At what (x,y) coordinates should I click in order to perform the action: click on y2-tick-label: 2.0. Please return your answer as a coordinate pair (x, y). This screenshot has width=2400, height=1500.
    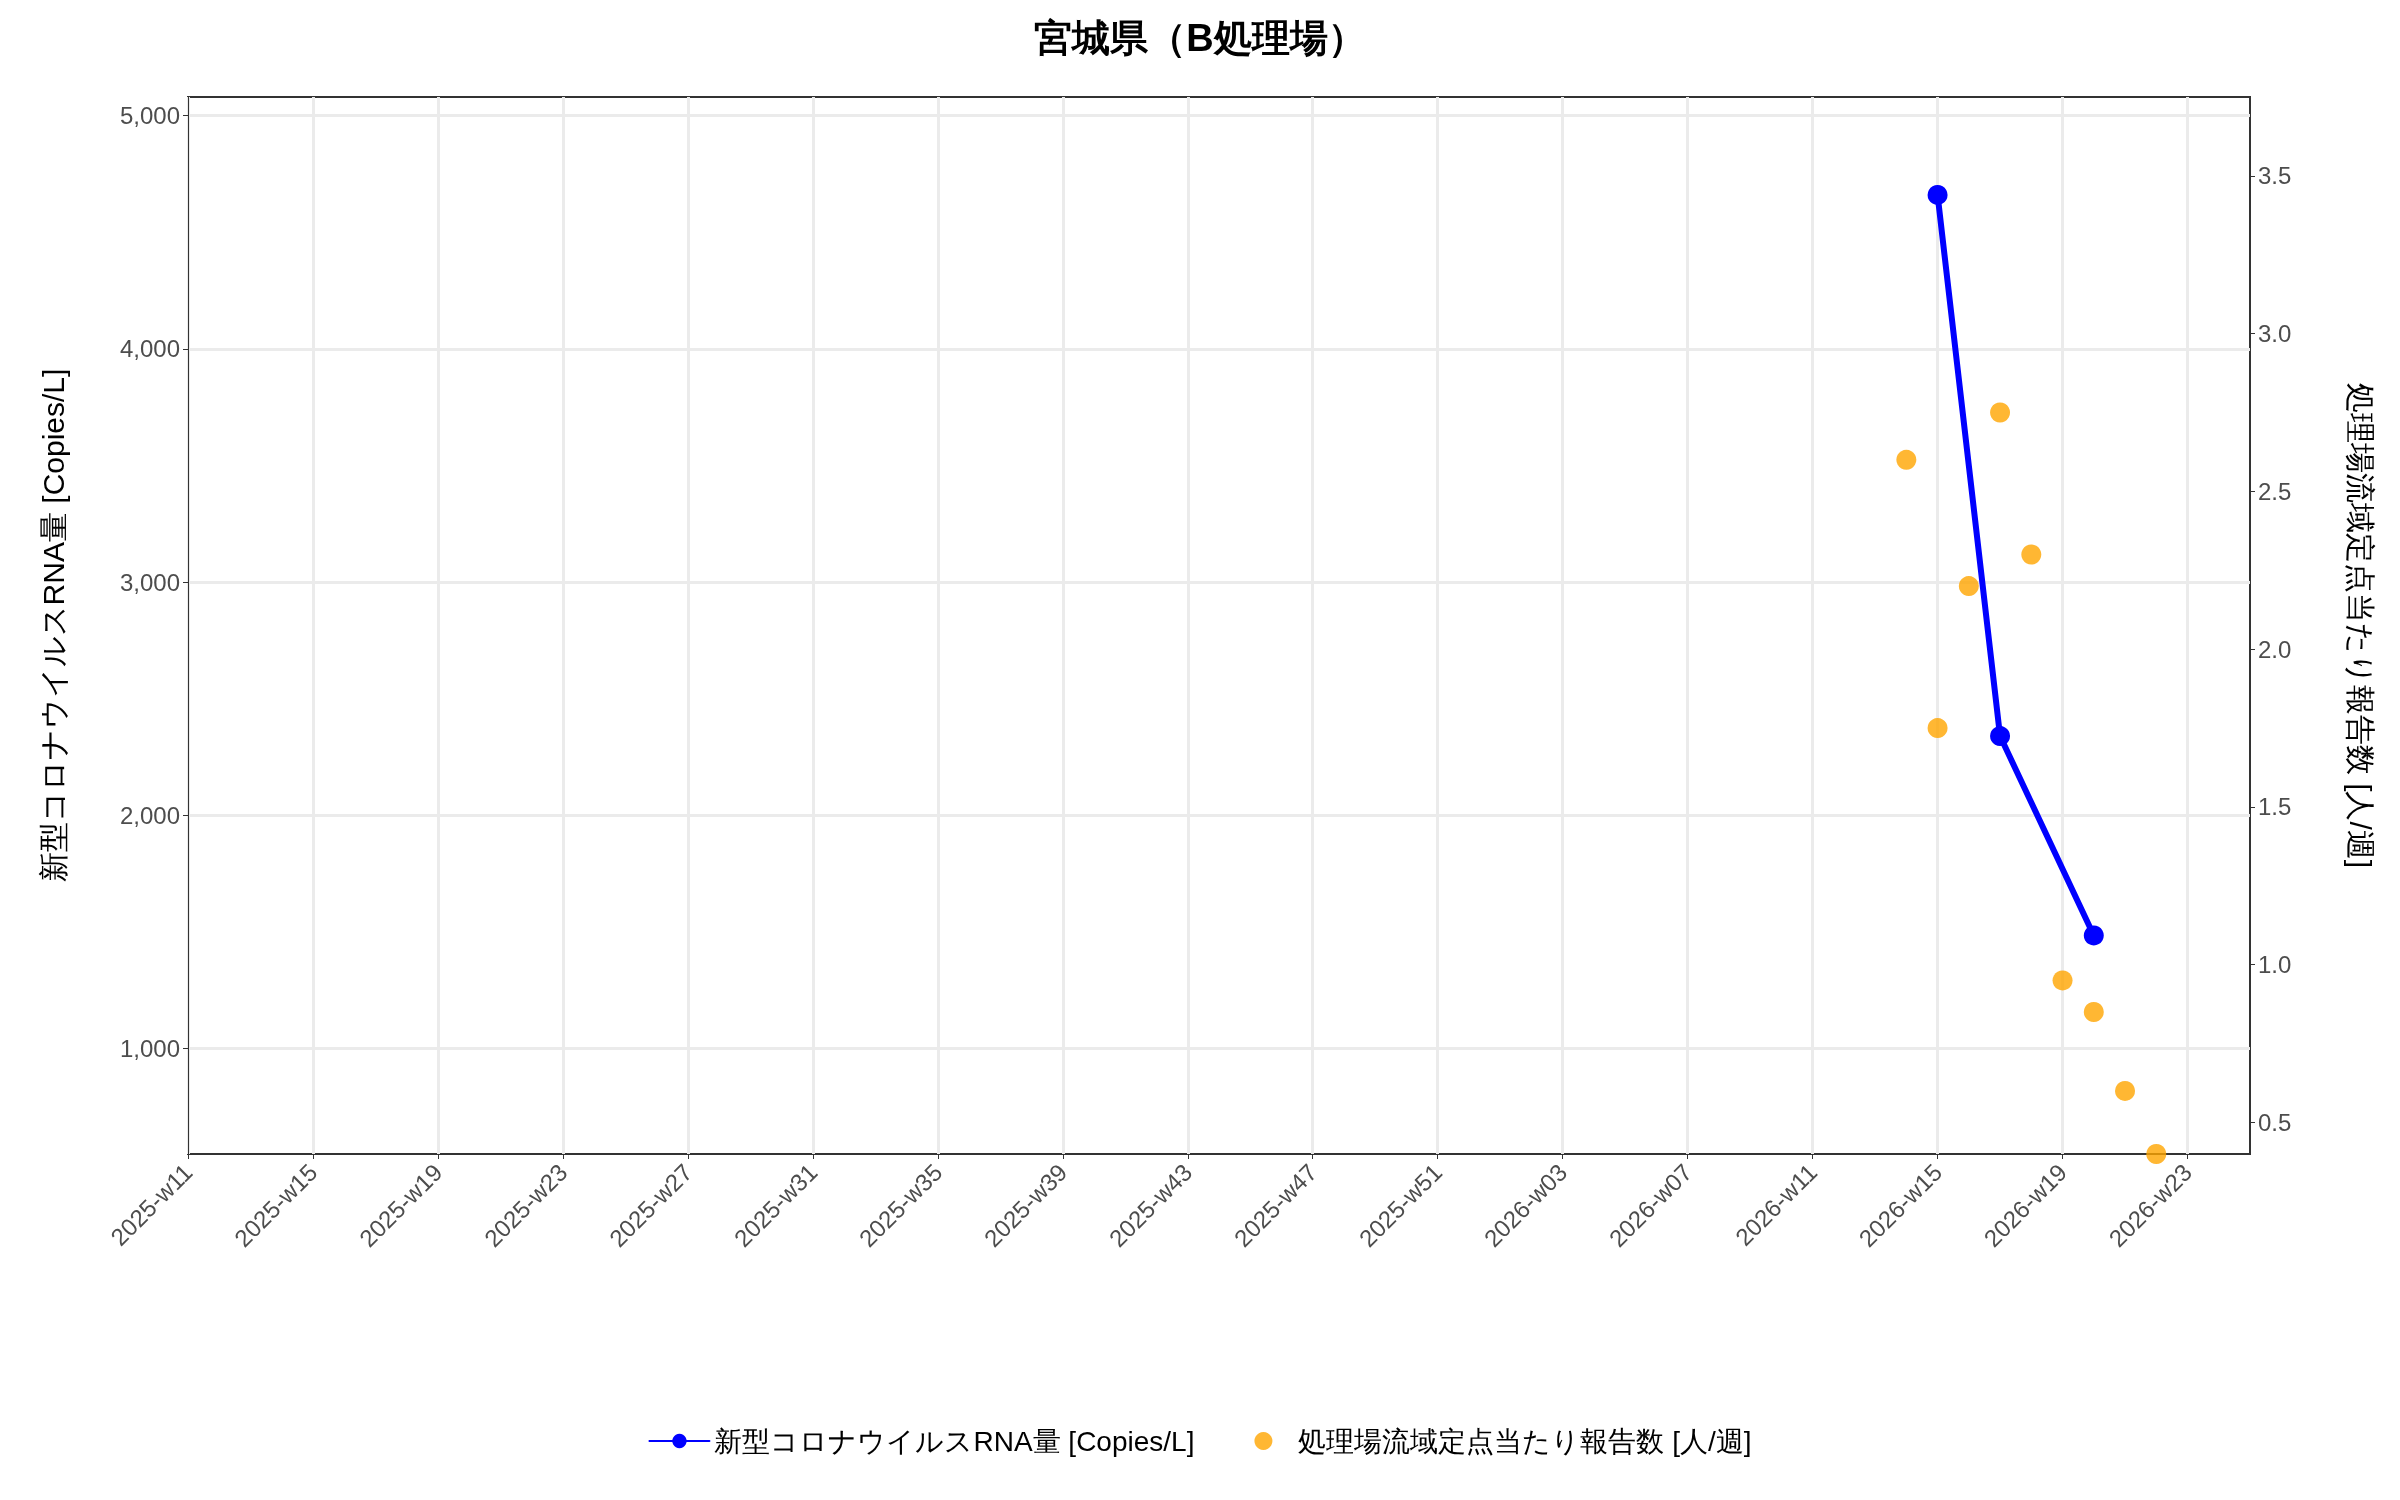
    Looking at the image, I should click on (2275, 649).